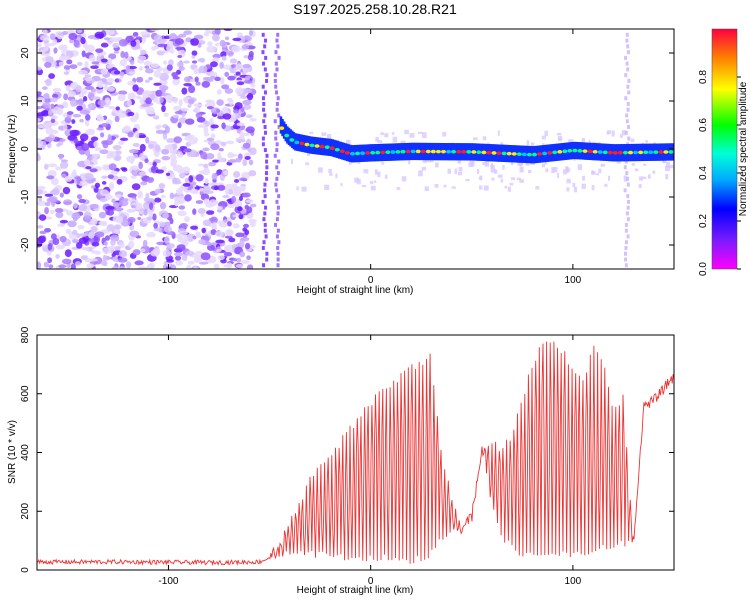 The width and height of the screenshot is (750, 600). Describe the element at coordinates (25, 570) in the screenshot. I see `snr-y-tick-label: 0` at that location.